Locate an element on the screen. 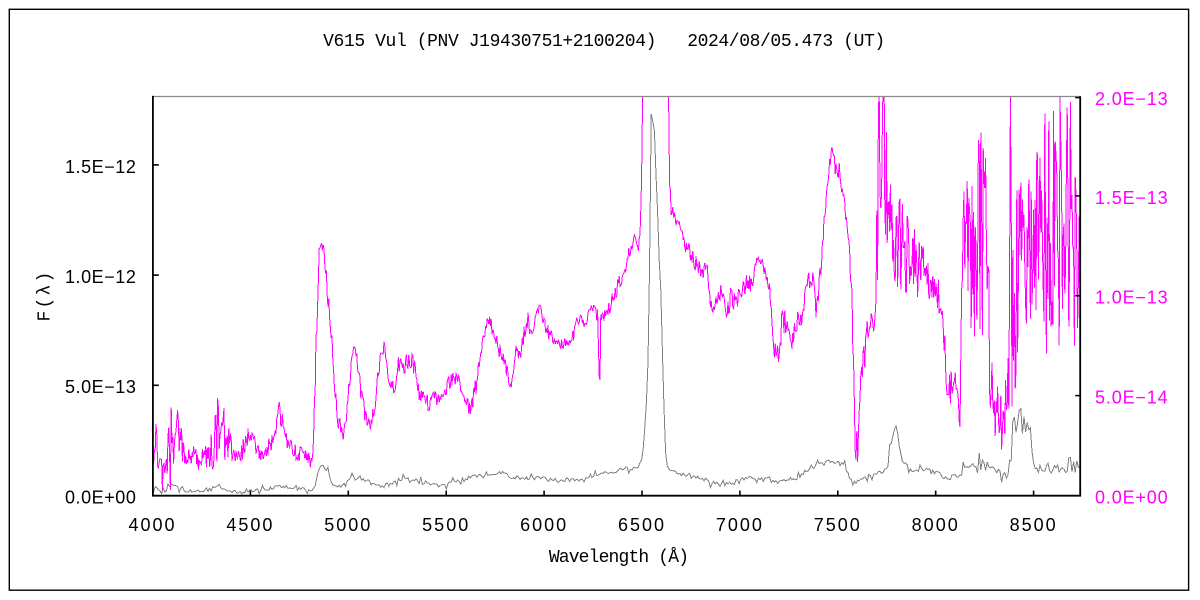 The height and width of the screenshot is (600, 1200). svg-text: 5.0E−14 is located at coordinates (1132, 398).